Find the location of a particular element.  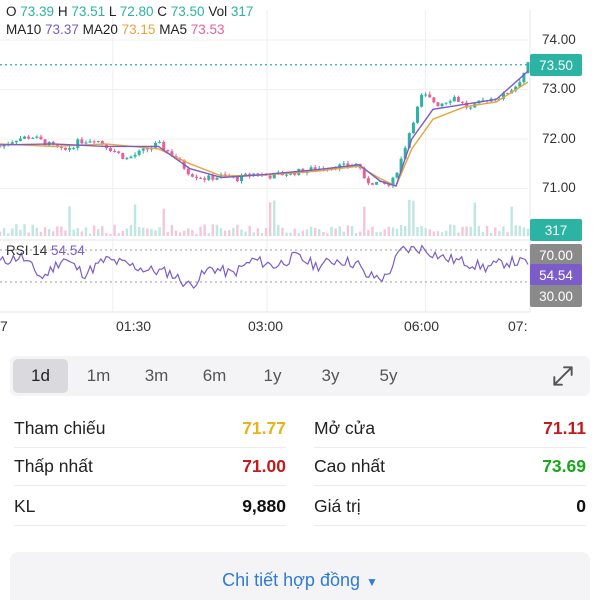

caret-down-icon: ▼ is located at coordinates (372, 582).